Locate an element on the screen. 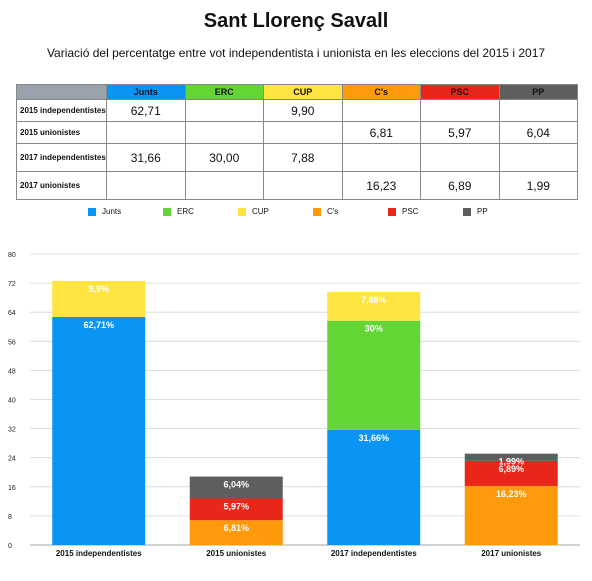 The width and height of the screenshot is (592, 581). data-label: 1,99% is located at coordinates (511, 462).